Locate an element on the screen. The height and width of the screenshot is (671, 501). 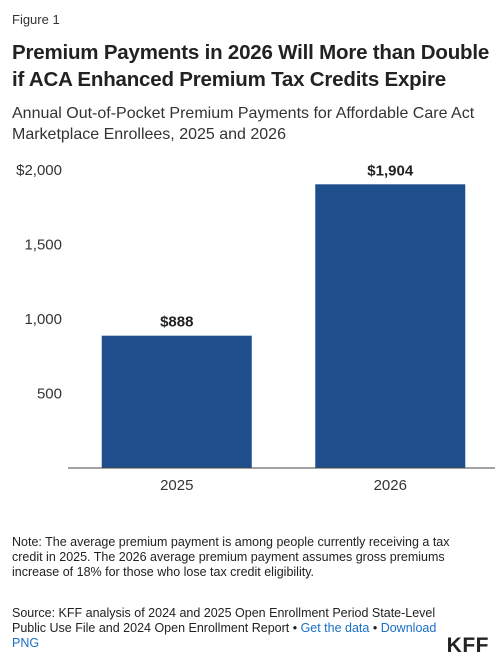
kff-logo: KFF is located at coordinates (467, 645).